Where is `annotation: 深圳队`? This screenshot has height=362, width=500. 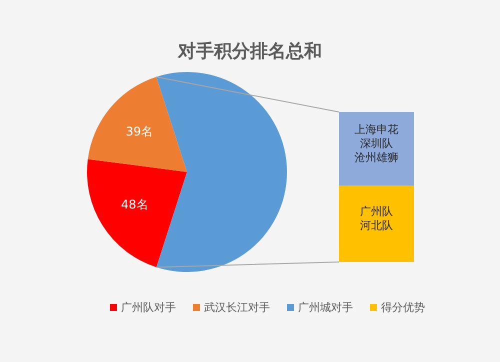 annotation: 深圳队 is located at coordinates (376, 143).